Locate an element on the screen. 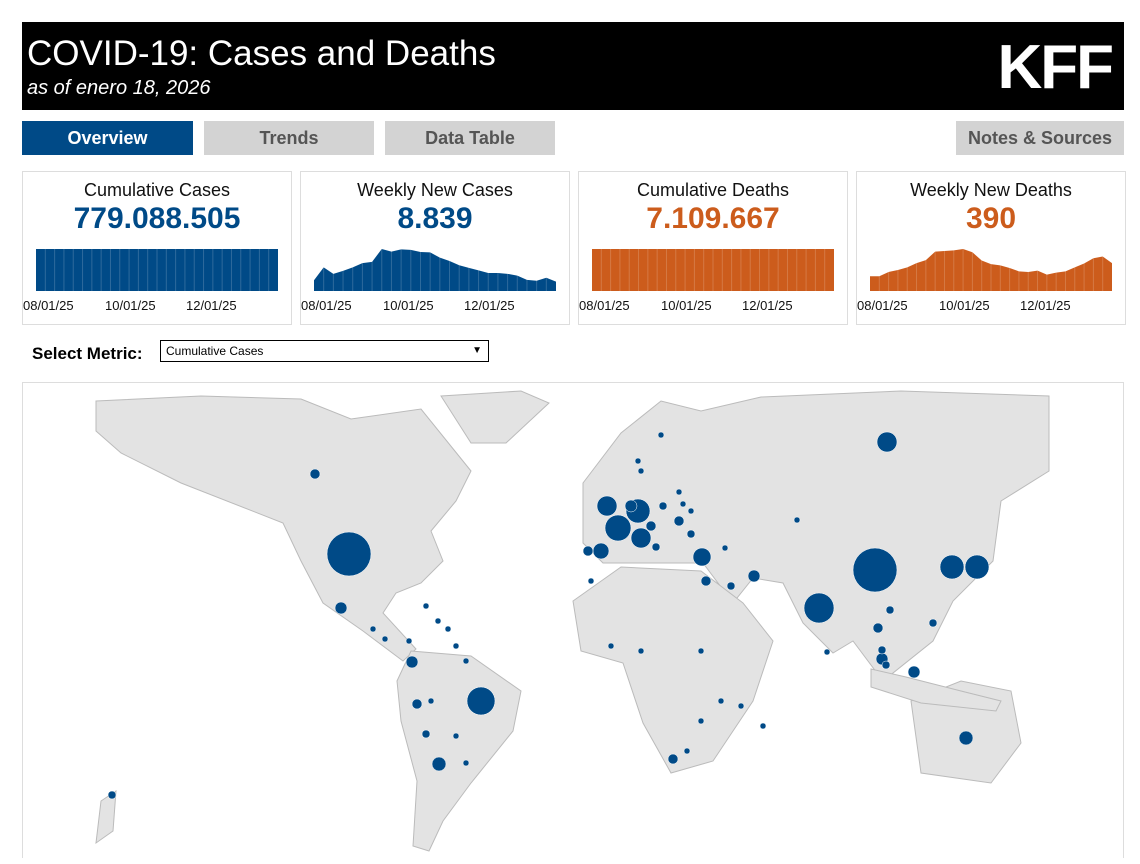  land-north-america is located at coordinates (283, 528).